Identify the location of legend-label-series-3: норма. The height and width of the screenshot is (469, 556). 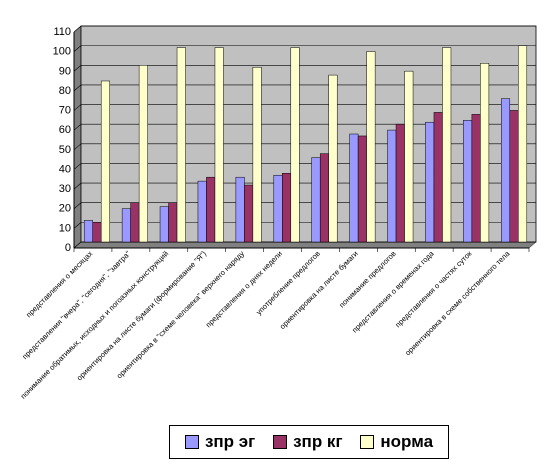
(407, 441).